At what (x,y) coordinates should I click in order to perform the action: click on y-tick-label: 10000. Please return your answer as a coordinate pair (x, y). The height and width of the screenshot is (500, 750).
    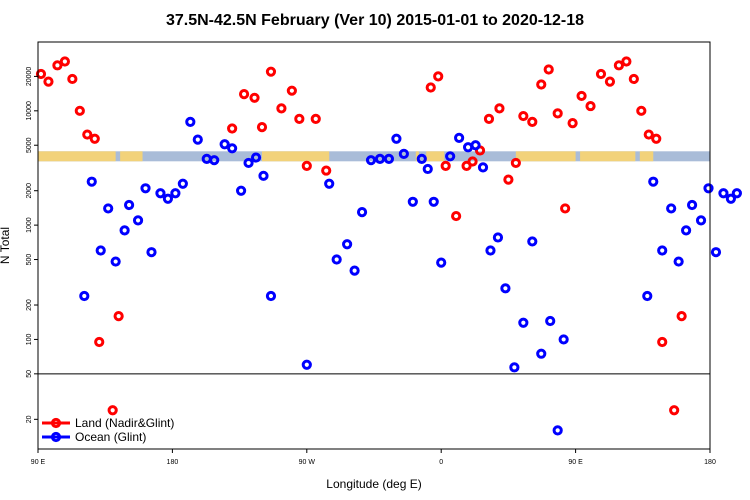
    Looking at the image, I should click on (29, 111).